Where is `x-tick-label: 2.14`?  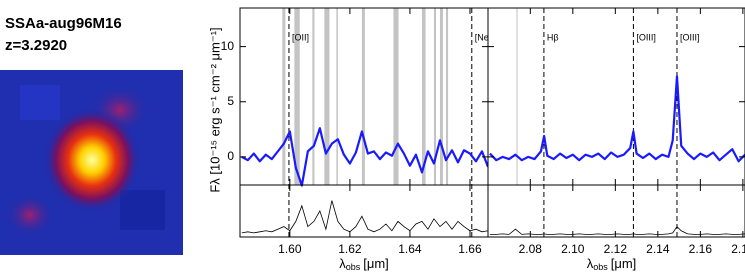
x-tick-label: 2.14 is located at coordinates (658, 249).